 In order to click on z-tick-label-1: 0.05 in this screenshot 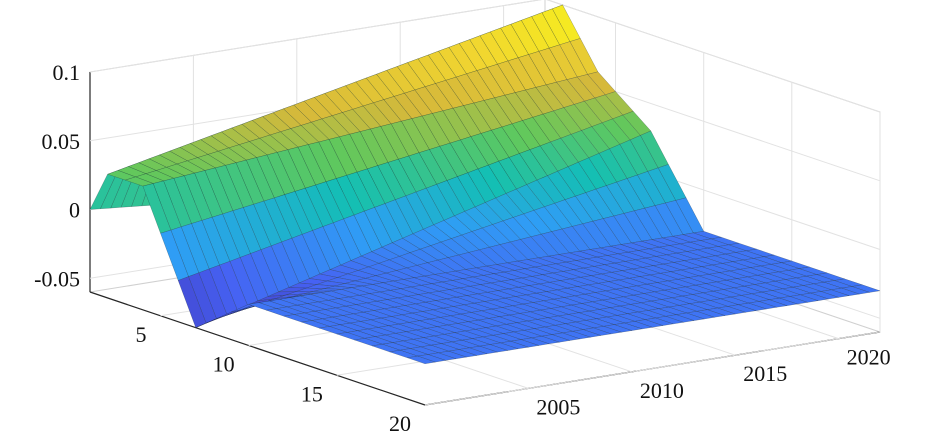, I will do `click(61, 141)`.